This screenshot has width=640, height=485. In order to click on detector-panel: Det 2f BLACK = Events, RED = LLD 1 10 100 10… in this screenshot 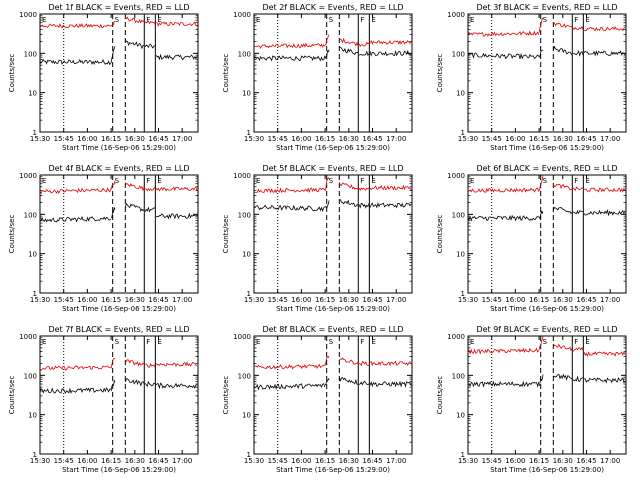, I will do `click(317, 77)`.